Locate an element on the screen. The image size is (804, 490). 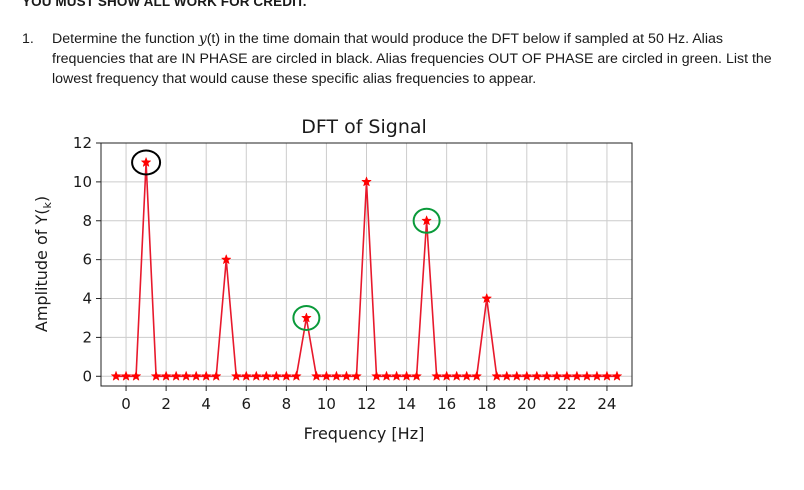
x-tick-label: 8 is located at coordinates (287, 404).